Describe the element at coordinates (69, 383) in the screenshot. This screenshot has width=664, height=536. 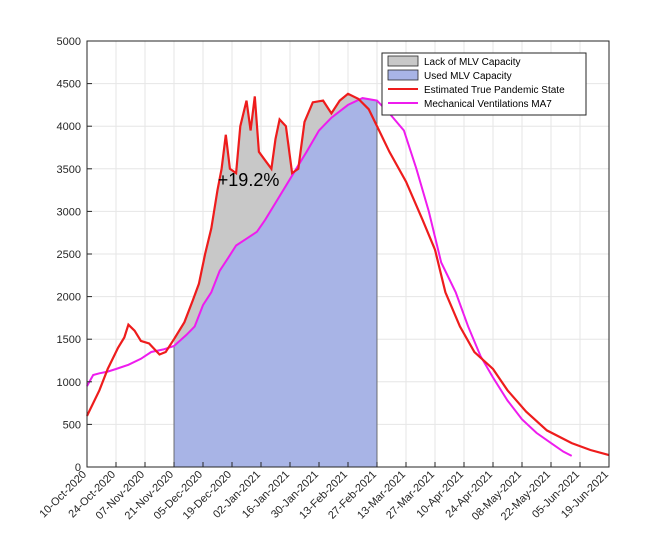
I see `y-tick-label: 1000` at that location.